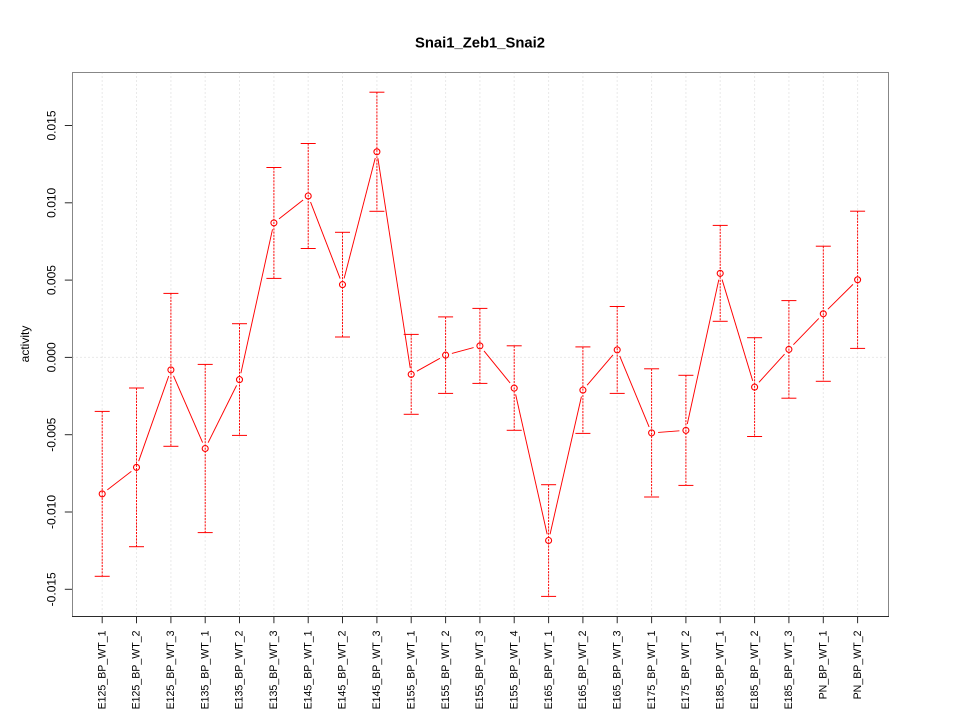 Image resolution: width=960 pixels, height=725 pixels. I want to click on svg-text: -0.010, so click(52, 512).